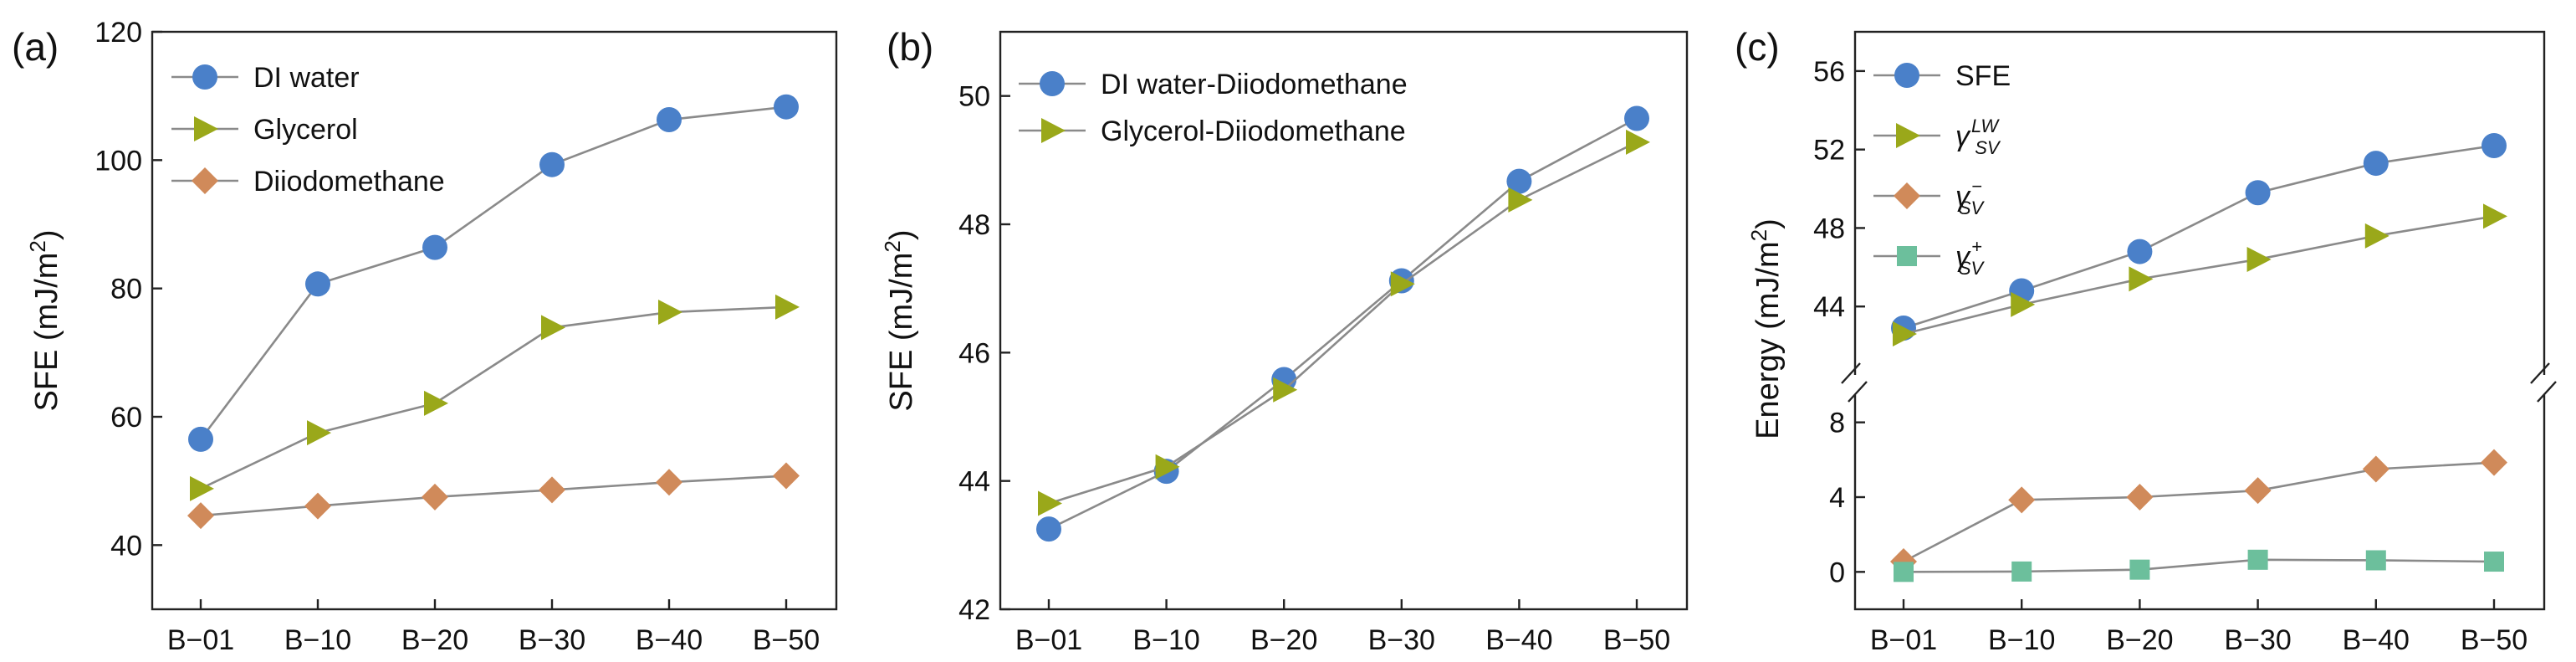 This screenshot has height=662, width=2576. I want to click on x-tick-label: B−10, so click(1165, 640).